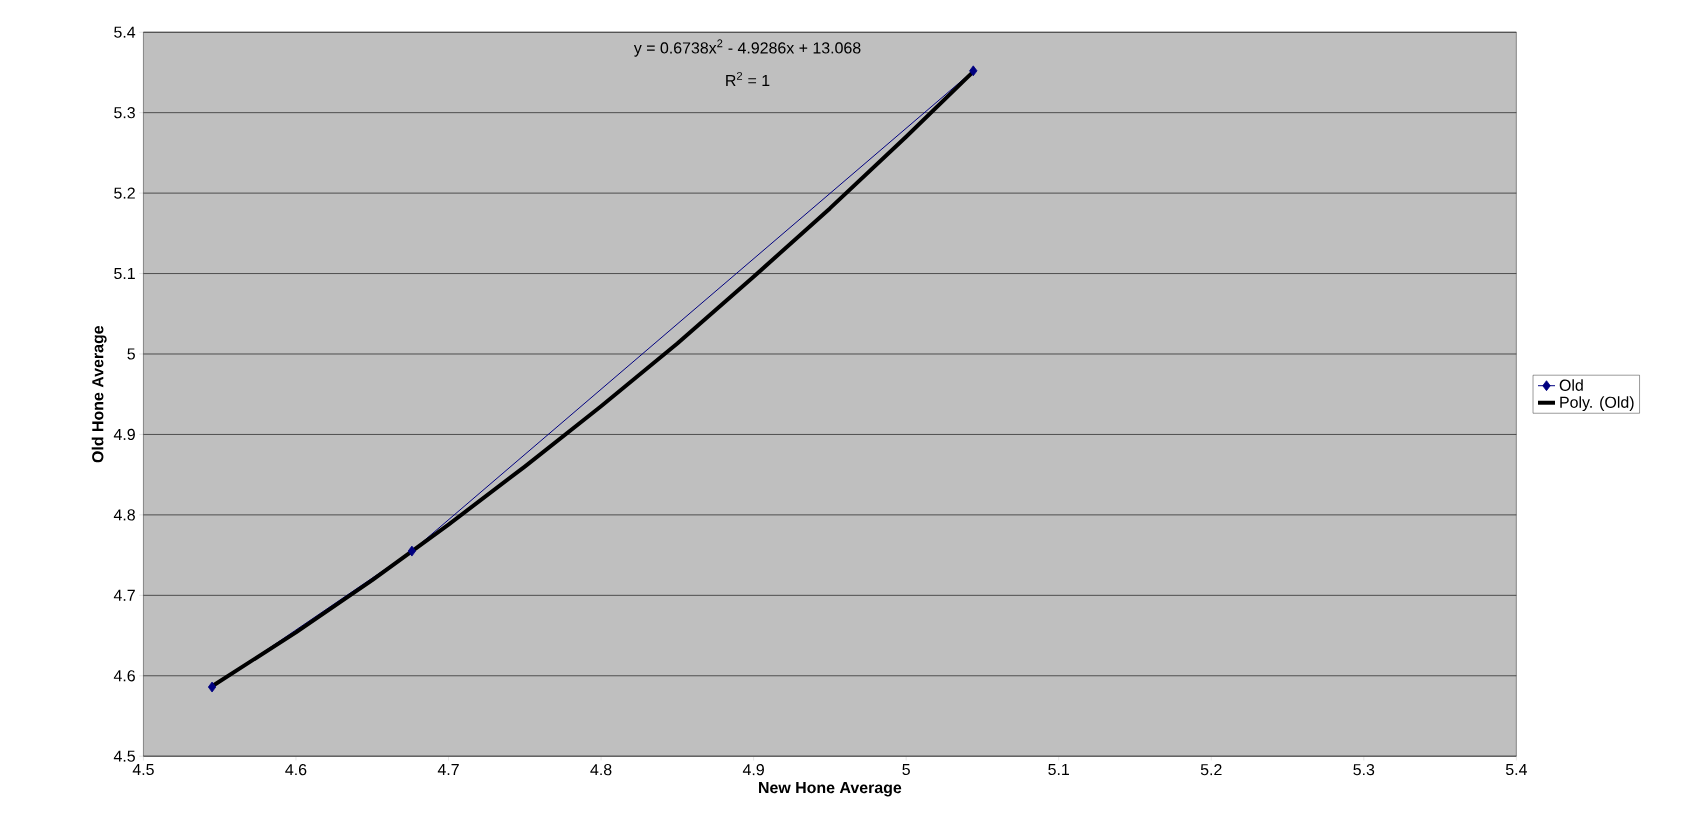 This screenshot has width=1694, height=823. What do you see at coordinates (124, 193) in the screenshot?
I see `y-tick-label: 5.2` at bounding box center [124, 193].